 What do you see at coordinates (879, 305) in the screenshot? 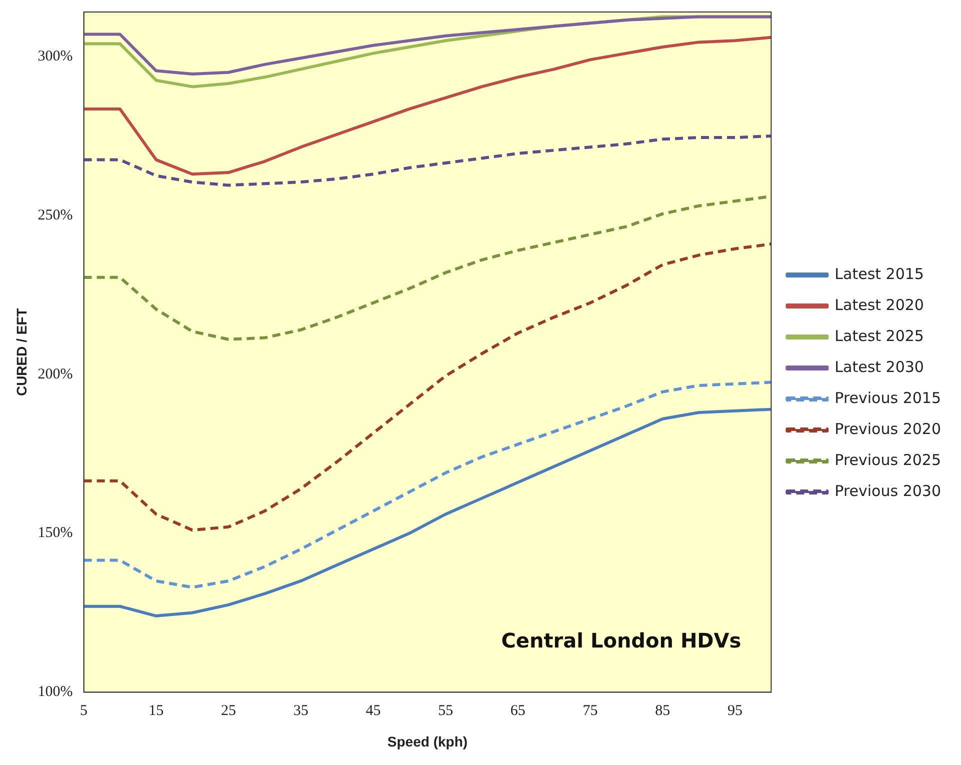
I see `legend-label: Latest 2020` at bounding box center [879, 305].